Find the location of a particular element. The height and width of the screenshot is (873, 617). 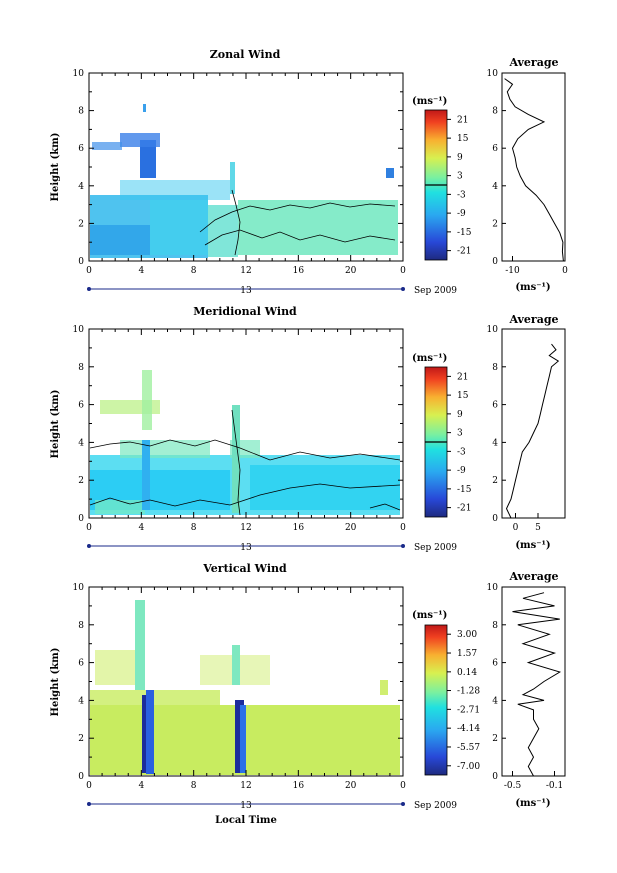

average-x-tick-label: -0.1 is located at coordinates (554, 786).